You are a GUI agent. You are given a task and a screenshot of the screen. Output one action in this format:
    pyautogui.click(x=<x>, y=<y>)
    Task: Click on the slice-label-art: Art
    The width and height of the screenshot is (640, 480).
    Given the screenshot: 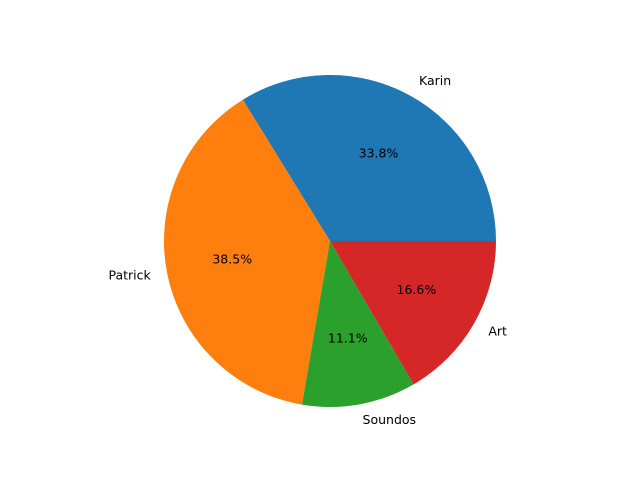 What is the action you would take?
    pyautogui.click(x=497, y=330)
    